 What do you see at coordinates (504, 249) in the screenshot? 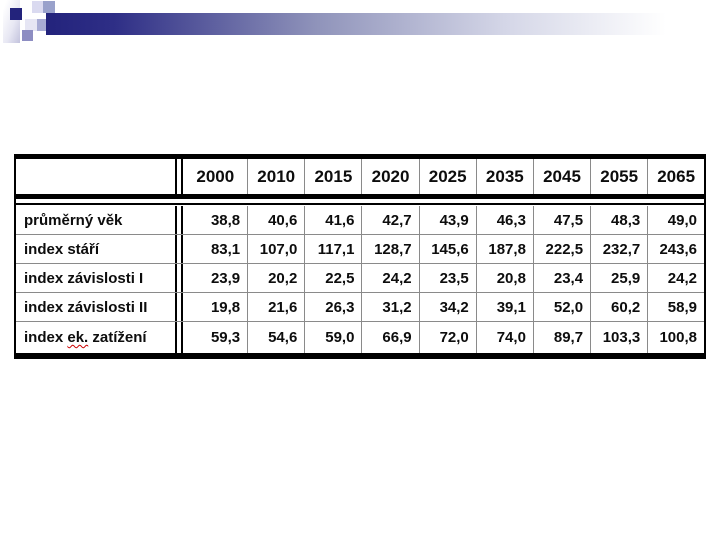
I see `value-cell: 187,8` at bounding box center [504, 249].